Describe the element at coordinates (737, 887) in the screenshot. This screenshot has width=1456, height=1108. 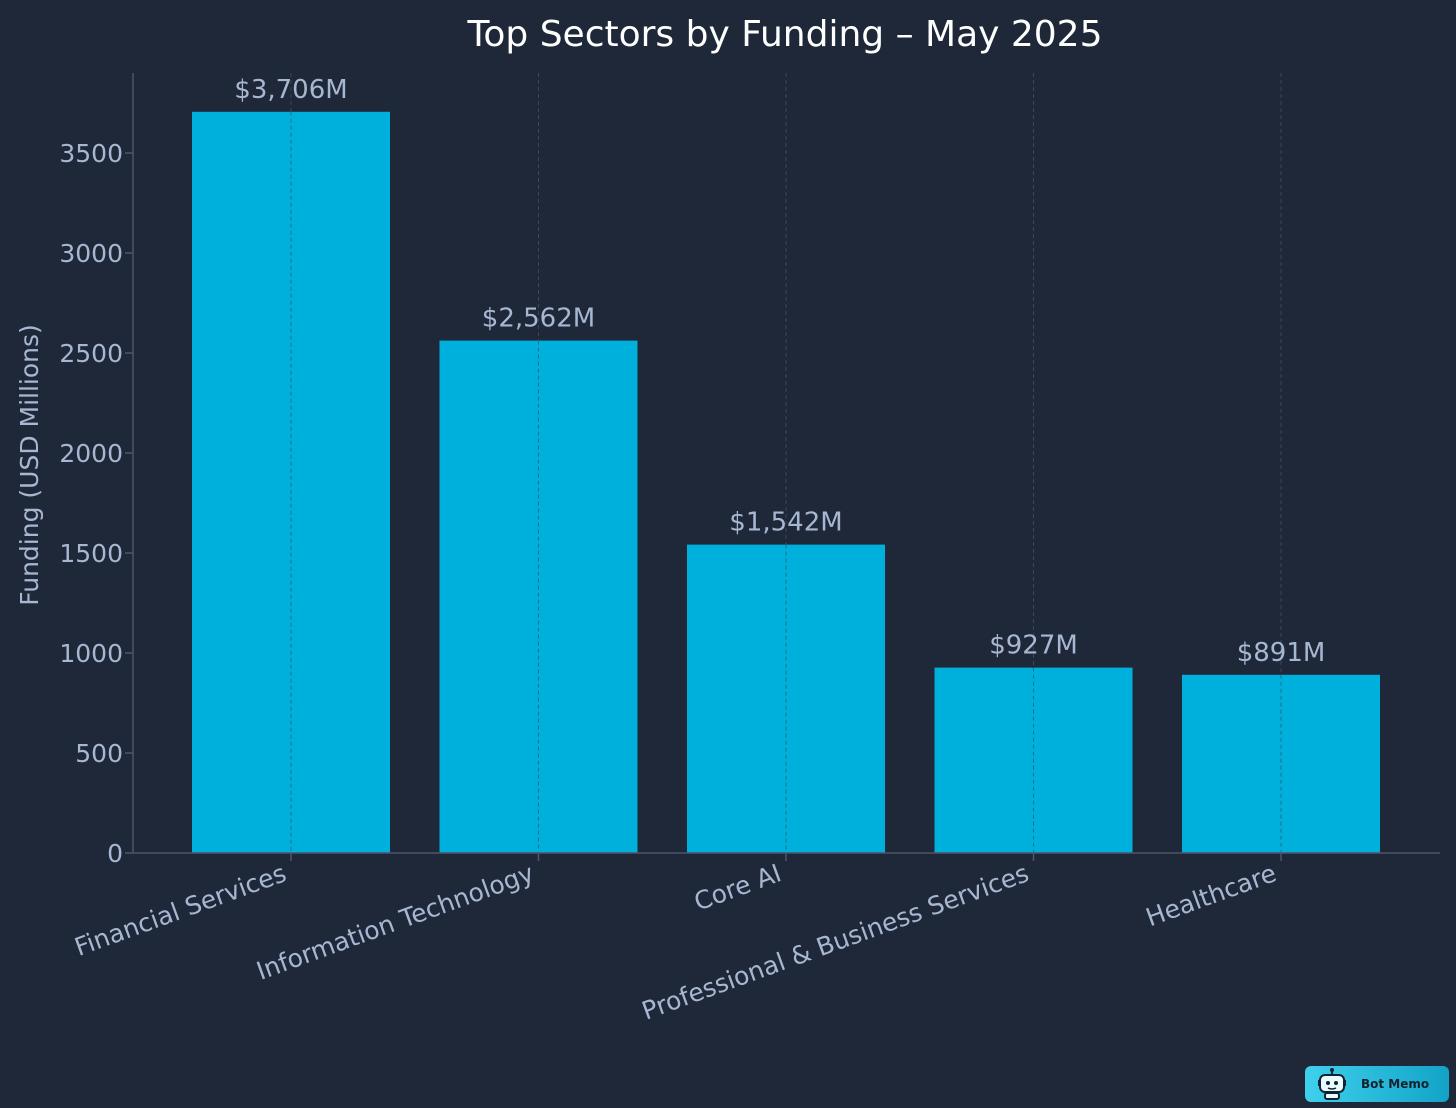
I see `x-tick-label: Core AI` at that location.